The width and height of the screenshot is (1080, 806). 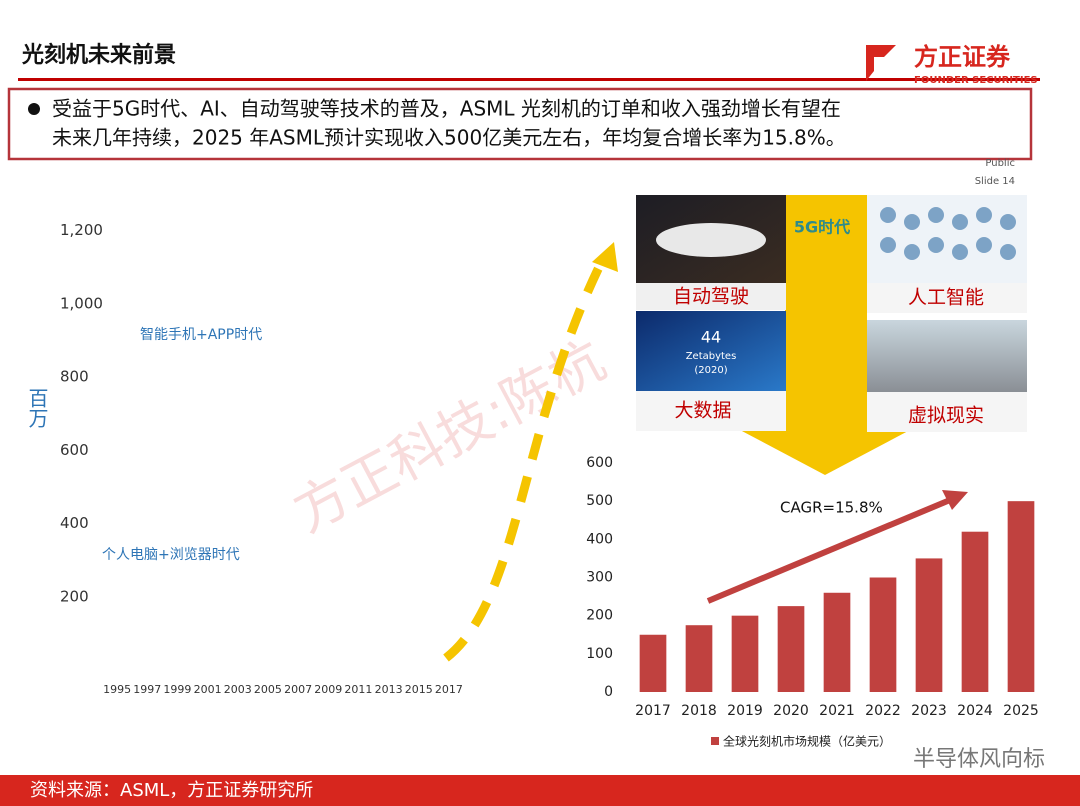 I want to click on chip-text: (2020), so click(x=710, y=370).